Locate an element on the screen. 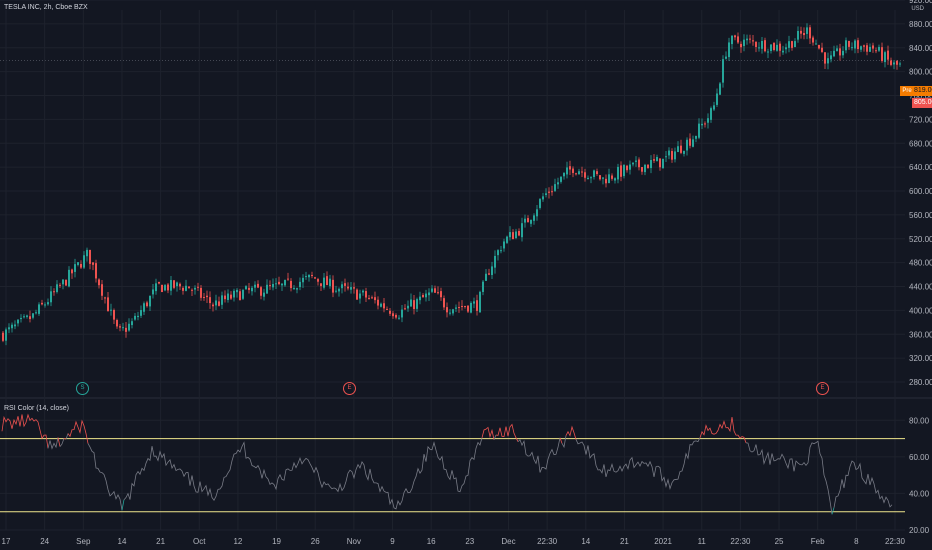 The image size is (932, 550). rsi-tick-label: 60.00 is located at coordinates (919, 457).